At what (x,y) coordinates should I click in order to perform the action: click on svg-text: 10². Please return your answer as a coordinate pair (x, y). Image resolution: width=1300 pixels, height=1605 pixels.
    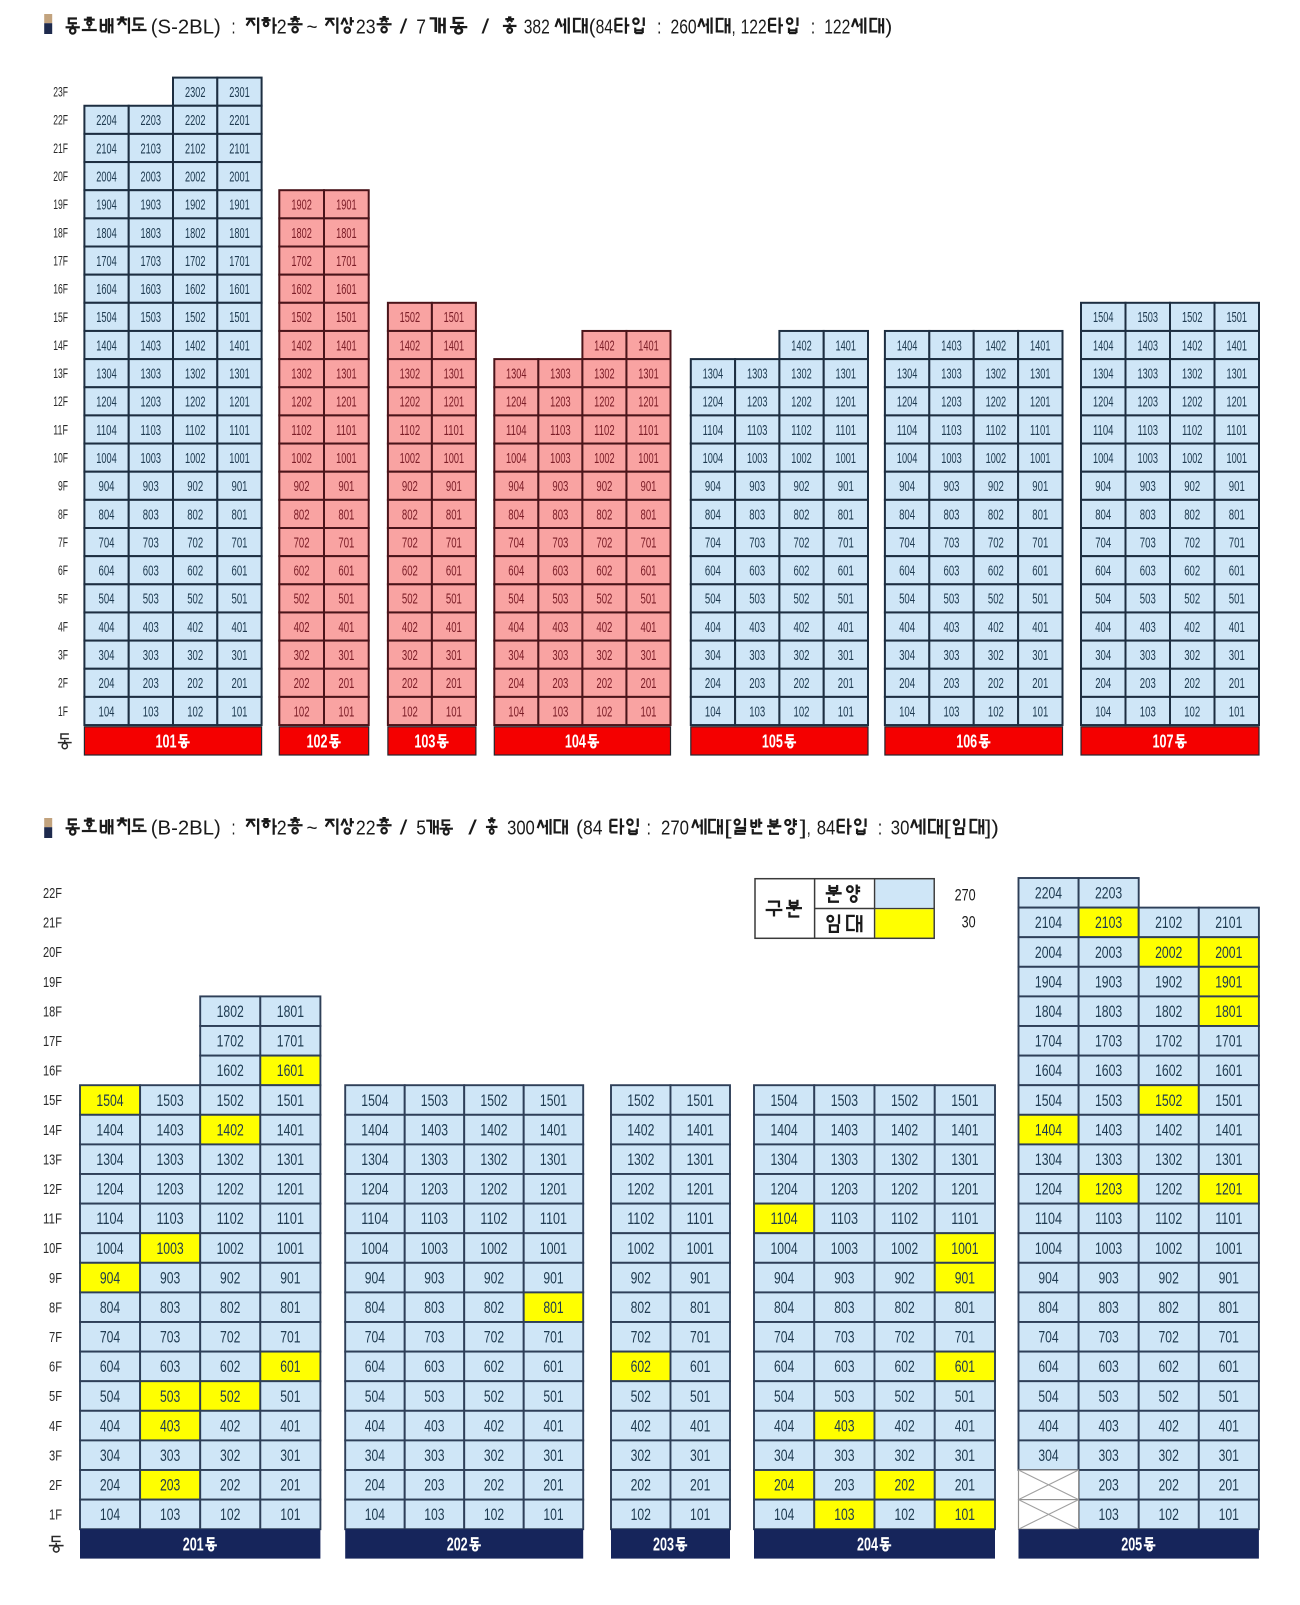
    Looking at the image, I should click on (996, 711).